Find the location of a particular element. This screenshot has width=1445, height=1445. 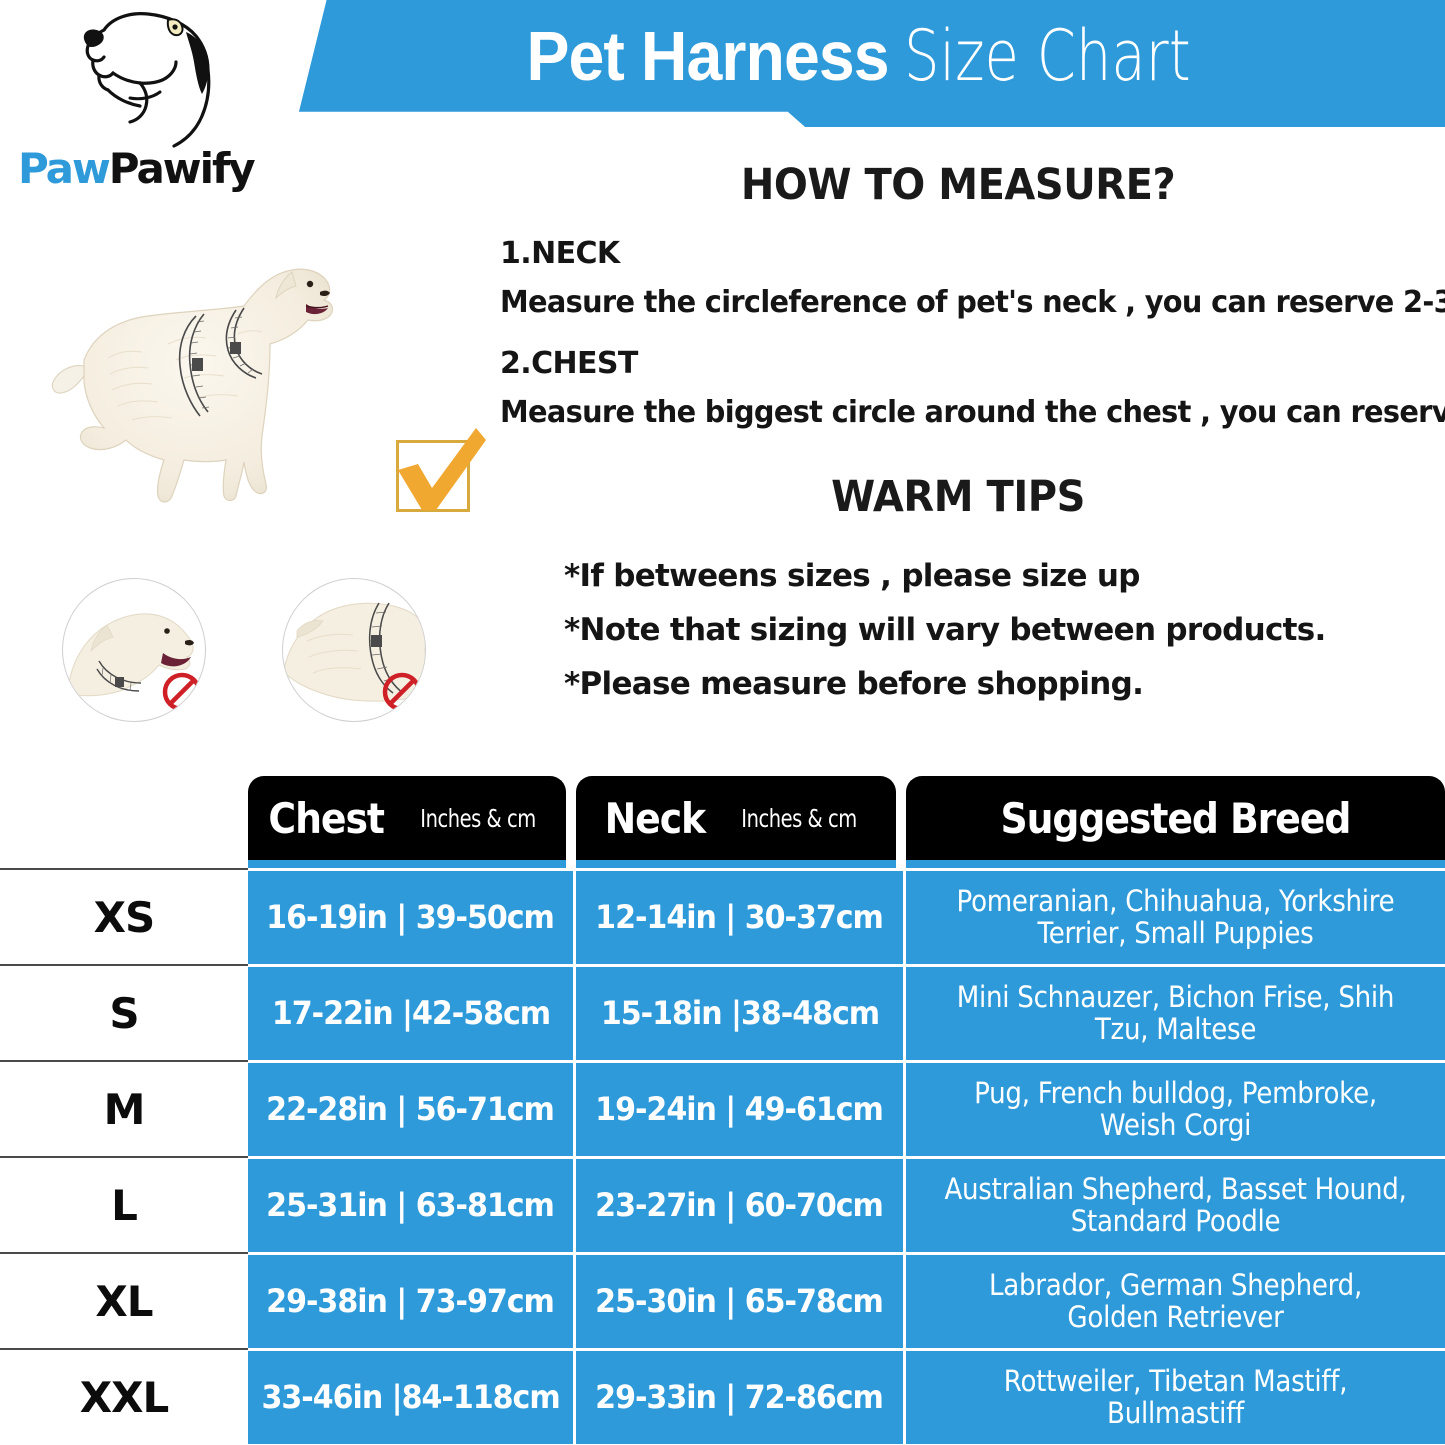

row-chest-cell: 25-31in | 63-81cm is located at coordinates (412, 1204).